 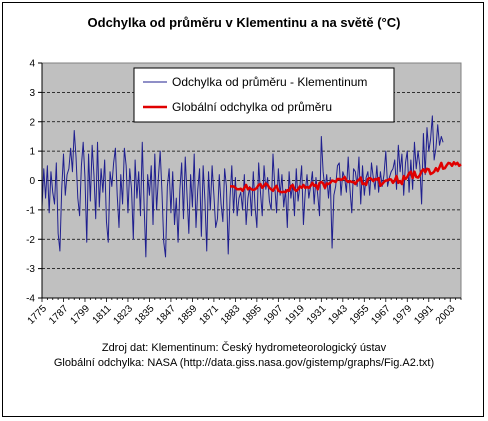 I want to click on x-tick-label: 1847, so click(x=166, y=315).